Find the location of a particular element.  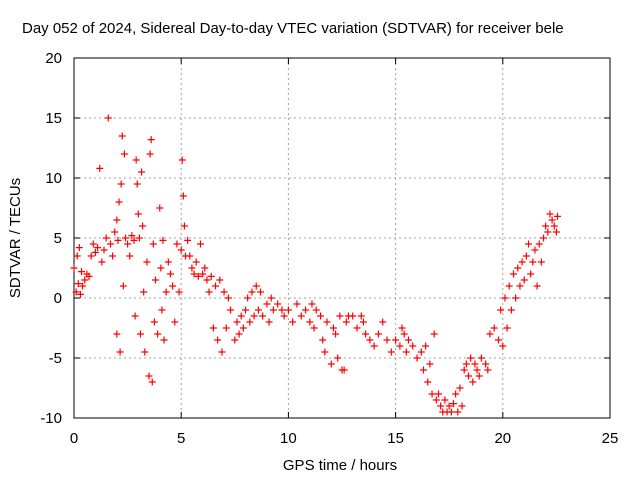

y-tick-label: -5 is located at coordinates (55, 358).